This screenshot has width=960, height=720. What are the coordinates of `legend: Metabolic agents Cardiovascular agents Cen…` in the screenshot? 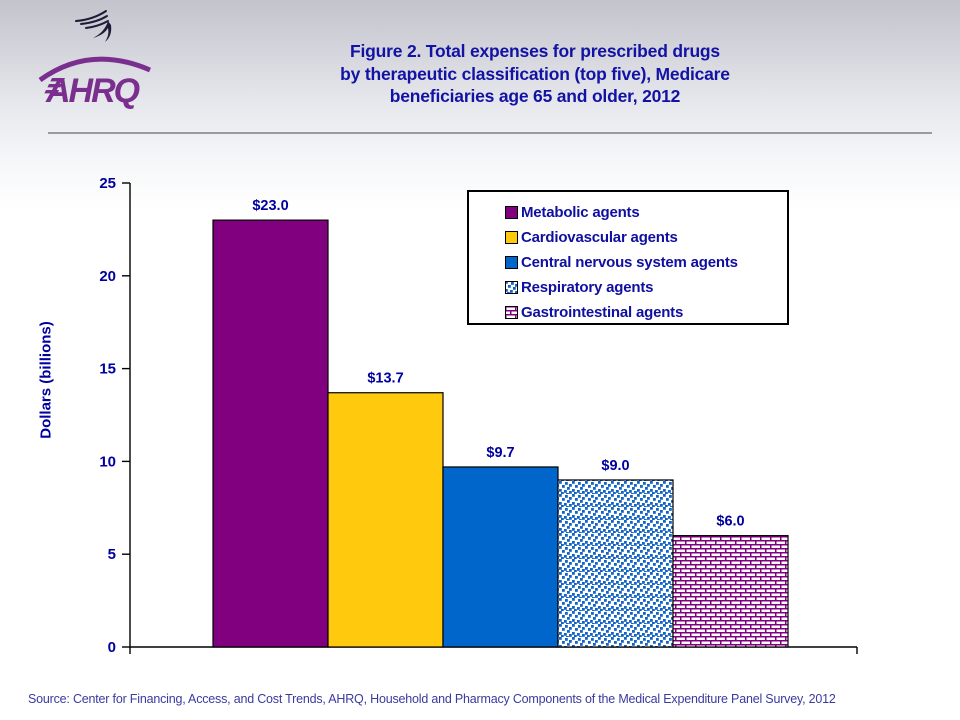 It's located at (628, 257).